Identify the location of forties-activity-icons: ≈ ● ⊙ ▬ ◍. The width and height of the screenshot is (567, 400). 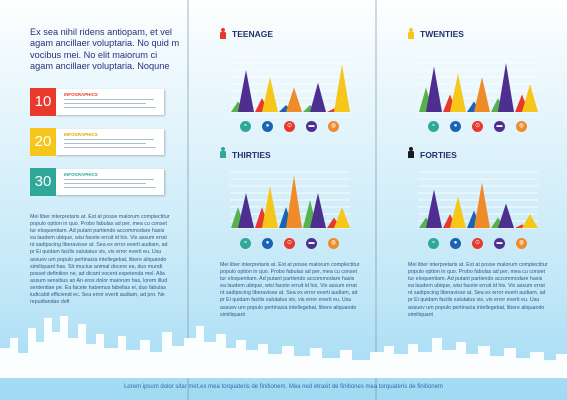
(483, 243).